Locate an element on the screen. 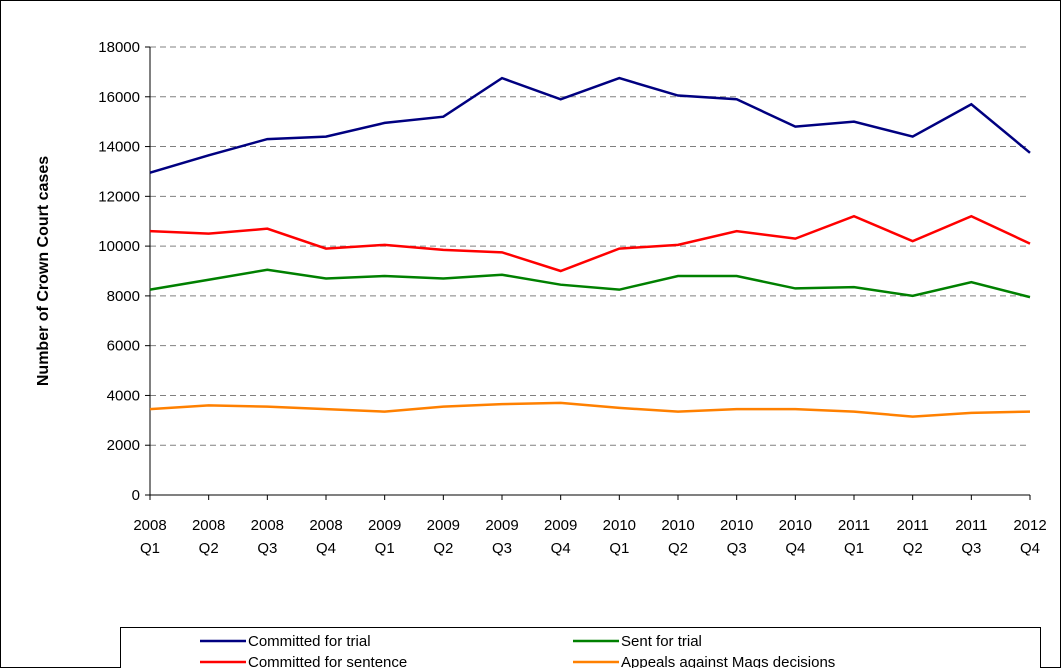 The width and height of the screenshot is (1061, 668). y-tick-label: 0 is located at coordinates (136, 495).